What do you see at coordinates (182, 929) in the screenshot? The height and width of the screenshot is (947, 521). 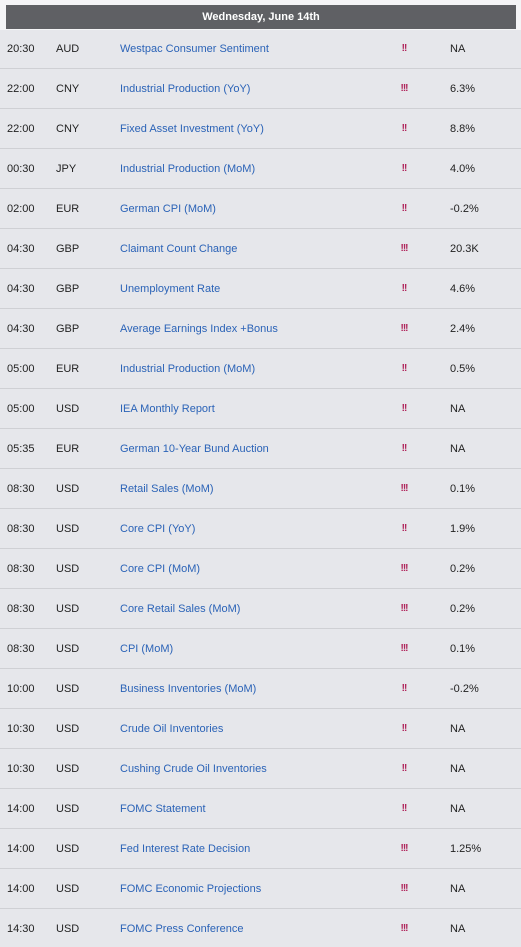 I see `event-name-link: FOMC Press Conference` at bounding box center [182, 929].